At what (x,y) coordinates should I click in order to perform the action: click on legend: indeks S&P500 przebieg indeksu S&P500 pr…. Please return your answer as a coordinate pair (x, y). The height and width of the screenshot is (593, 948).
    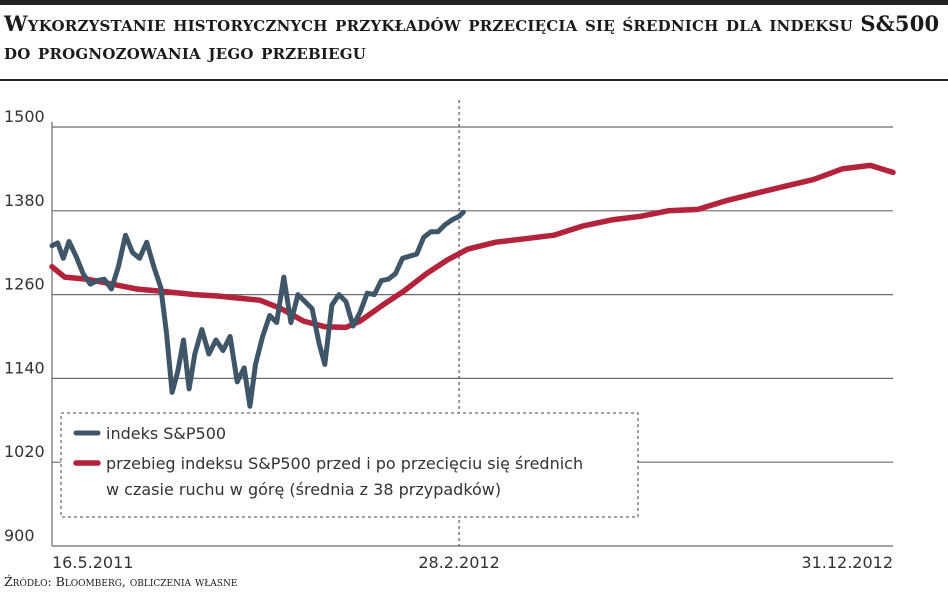
    Looking at the image, I should click on (349, 465).